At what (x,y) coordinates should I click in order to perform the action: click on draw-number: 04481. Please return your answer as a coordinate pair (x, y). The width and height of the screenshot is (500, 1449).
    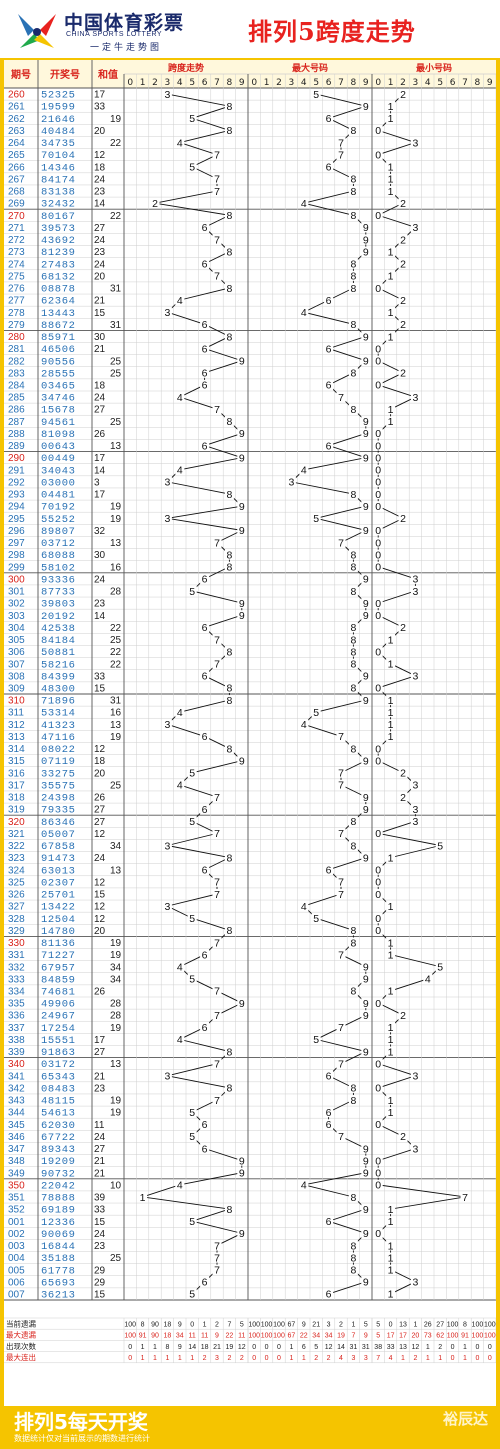
    Looking at the image, I should click on (58, 496).